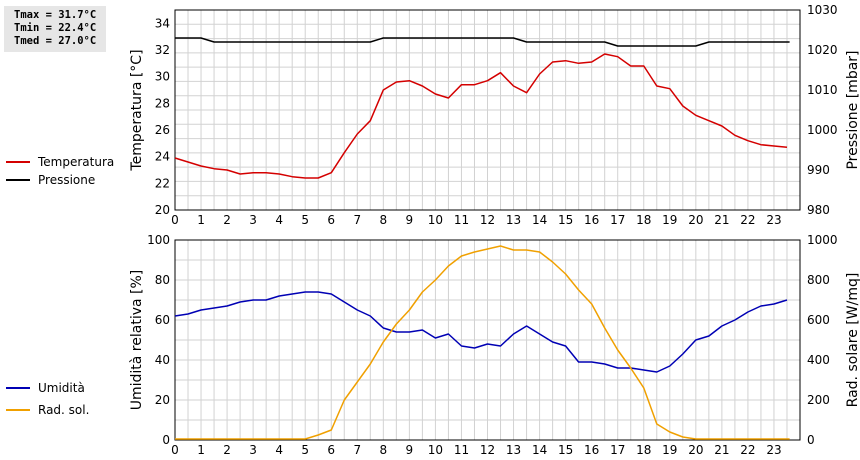  I want to click on y2-tick-label: 200, so click(818, 400).